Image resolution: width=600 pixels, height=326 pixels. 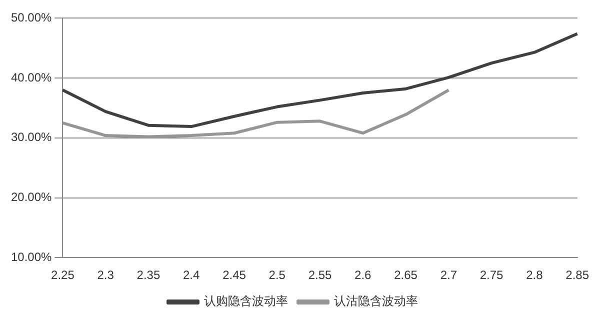 What do you see at coordinates (105, 275) in the screenshot?
I see `x-tick-label: 2.3` at bounding box center [105, 275].